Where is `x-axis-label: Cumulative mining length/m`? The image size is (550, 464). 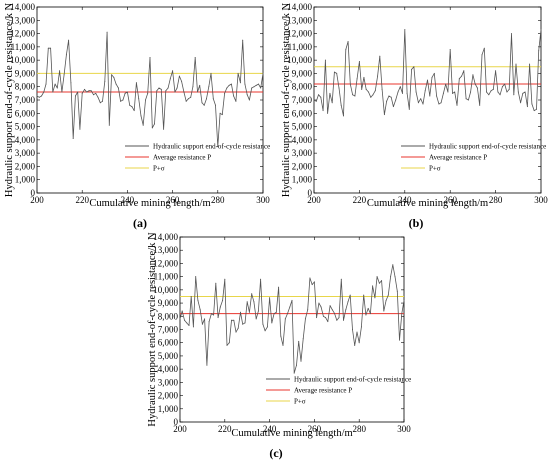 x-axis-label: Cumulative mining length/m is located at coordinates (291, 433).